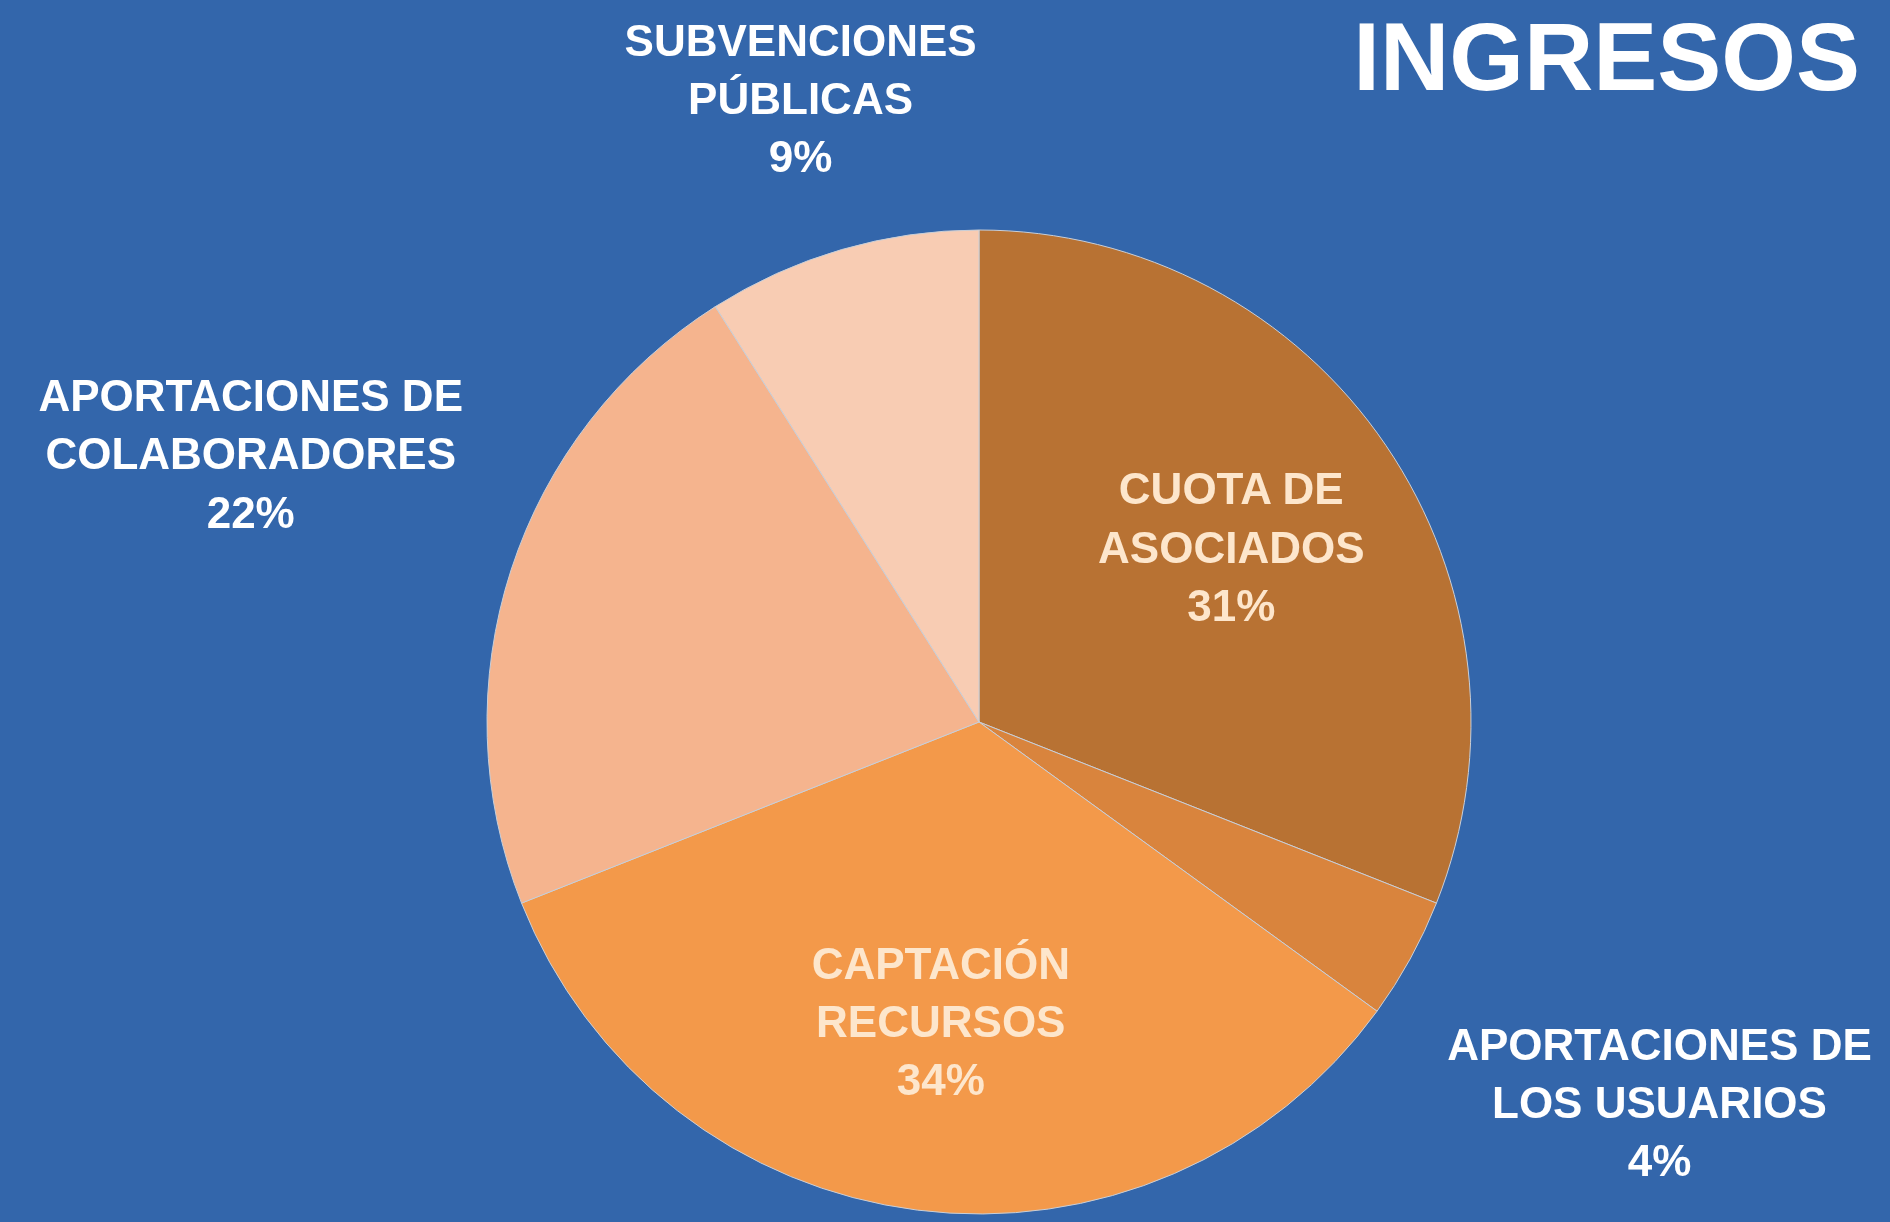 Image resolution: width=1890 pixels, height=1222 pixels. What do you see at coordinates (250, 512) in the screenshot?
I see `data-label: 22%` at bounding box center [250, 512].